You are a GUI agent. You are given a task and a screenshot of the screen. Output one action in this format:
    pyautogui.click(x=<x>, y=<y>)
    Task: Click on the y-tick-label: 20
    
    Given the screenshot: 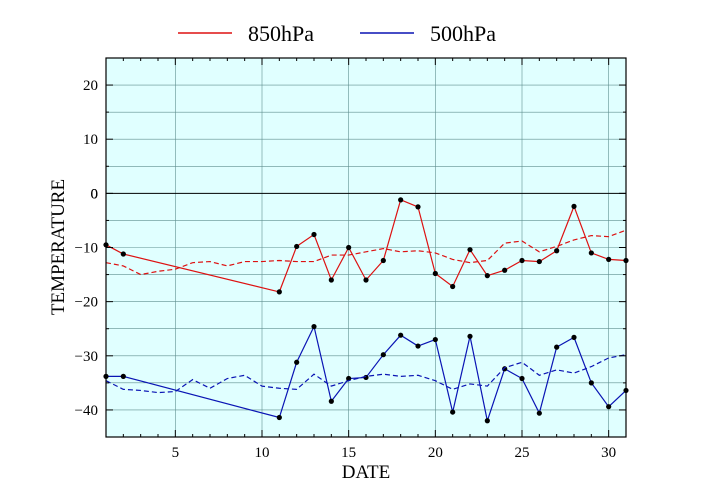 What is the action you would take?
    pyautogui.click(x=90, y=86)
    